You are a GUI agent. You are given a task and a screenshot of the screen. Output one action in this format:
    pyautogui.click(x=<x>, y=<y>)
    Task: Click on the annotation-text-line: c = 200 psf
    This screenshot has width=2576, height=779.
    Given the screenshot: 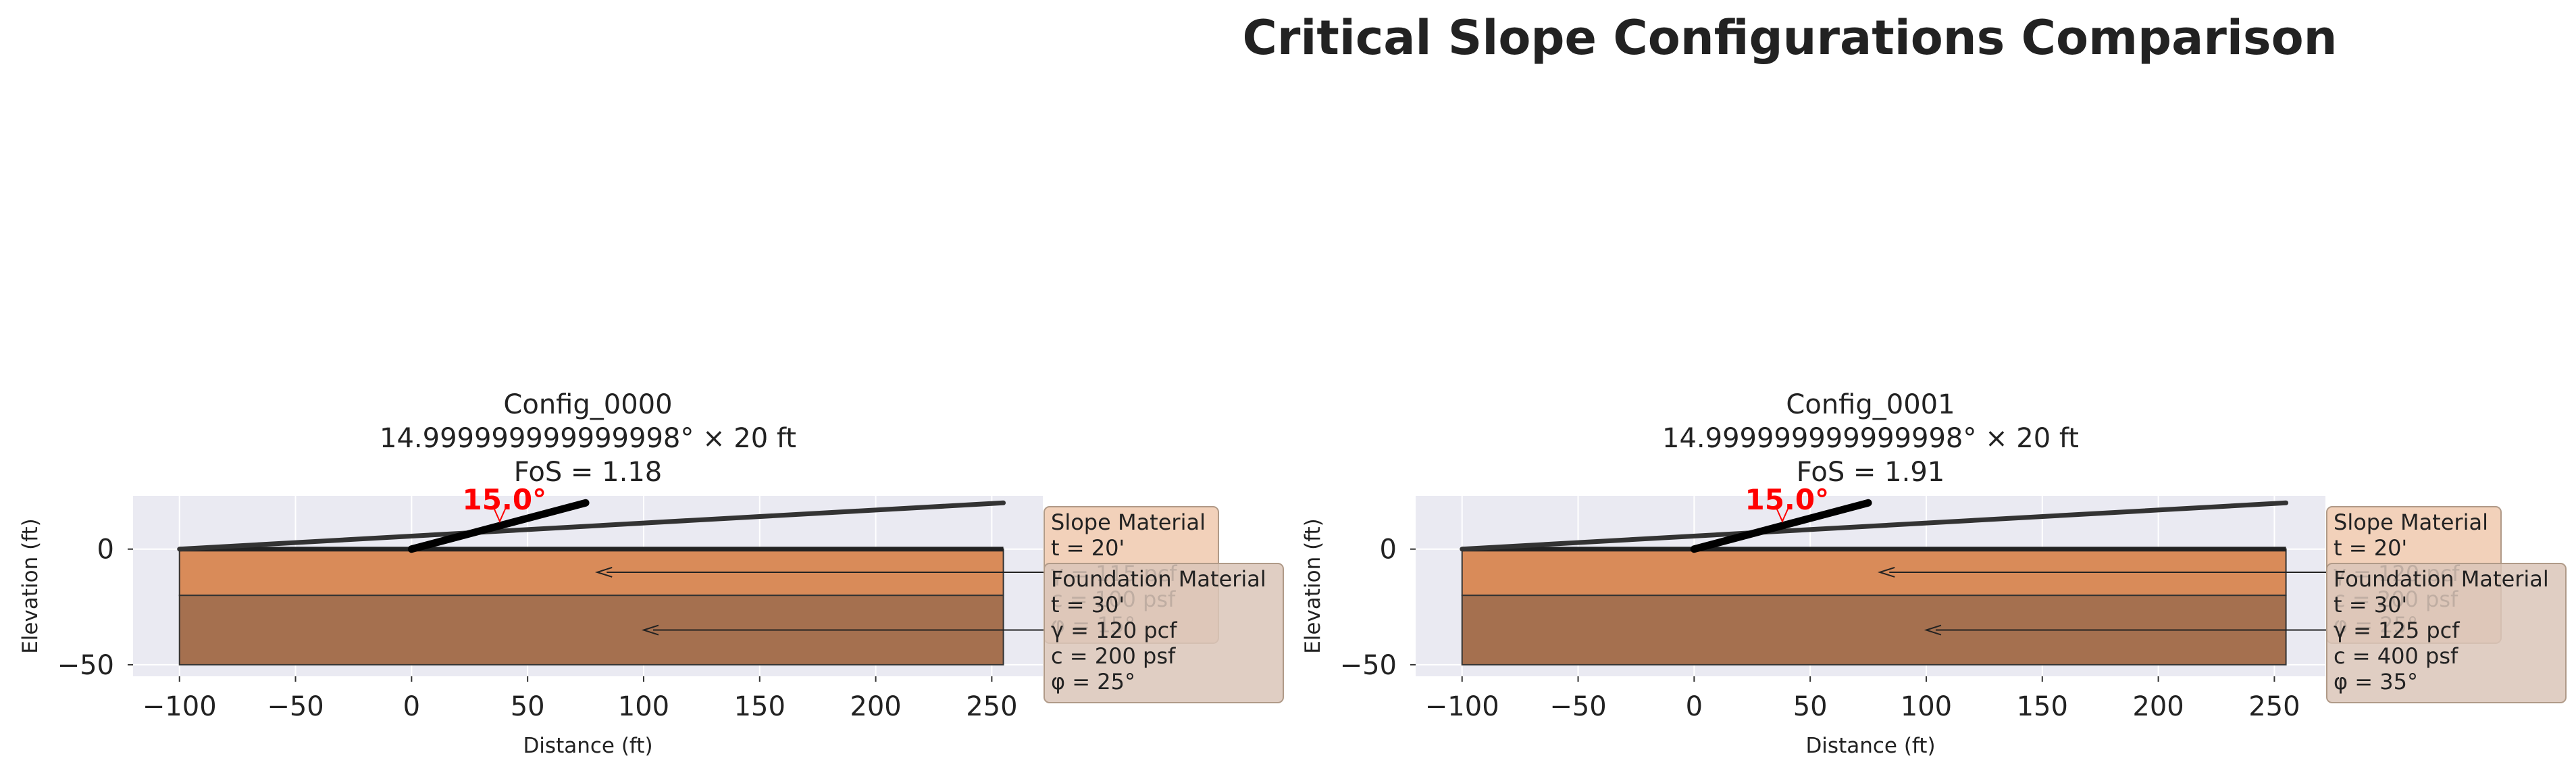 What is the action you would take?
    pyautogui.click(x=1113, y=656)
    